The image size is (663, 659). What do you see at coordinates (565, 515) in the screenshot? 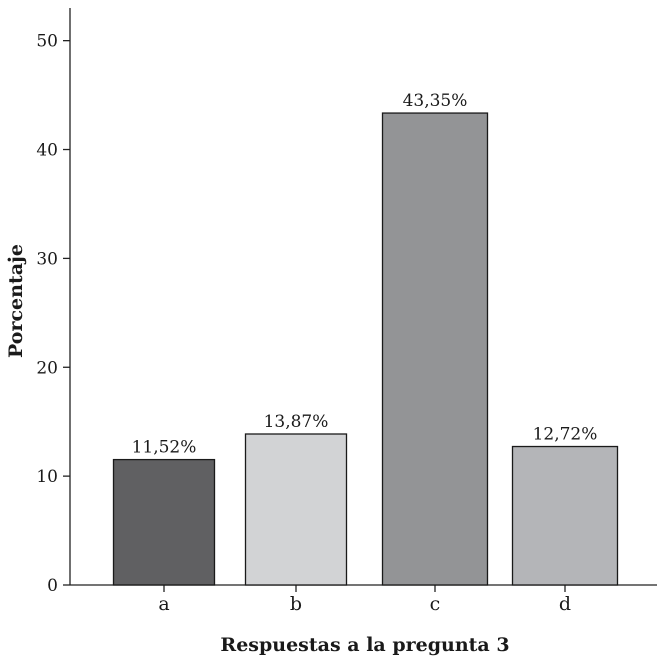
I see `bar-d` at bounding box center [565, 515].